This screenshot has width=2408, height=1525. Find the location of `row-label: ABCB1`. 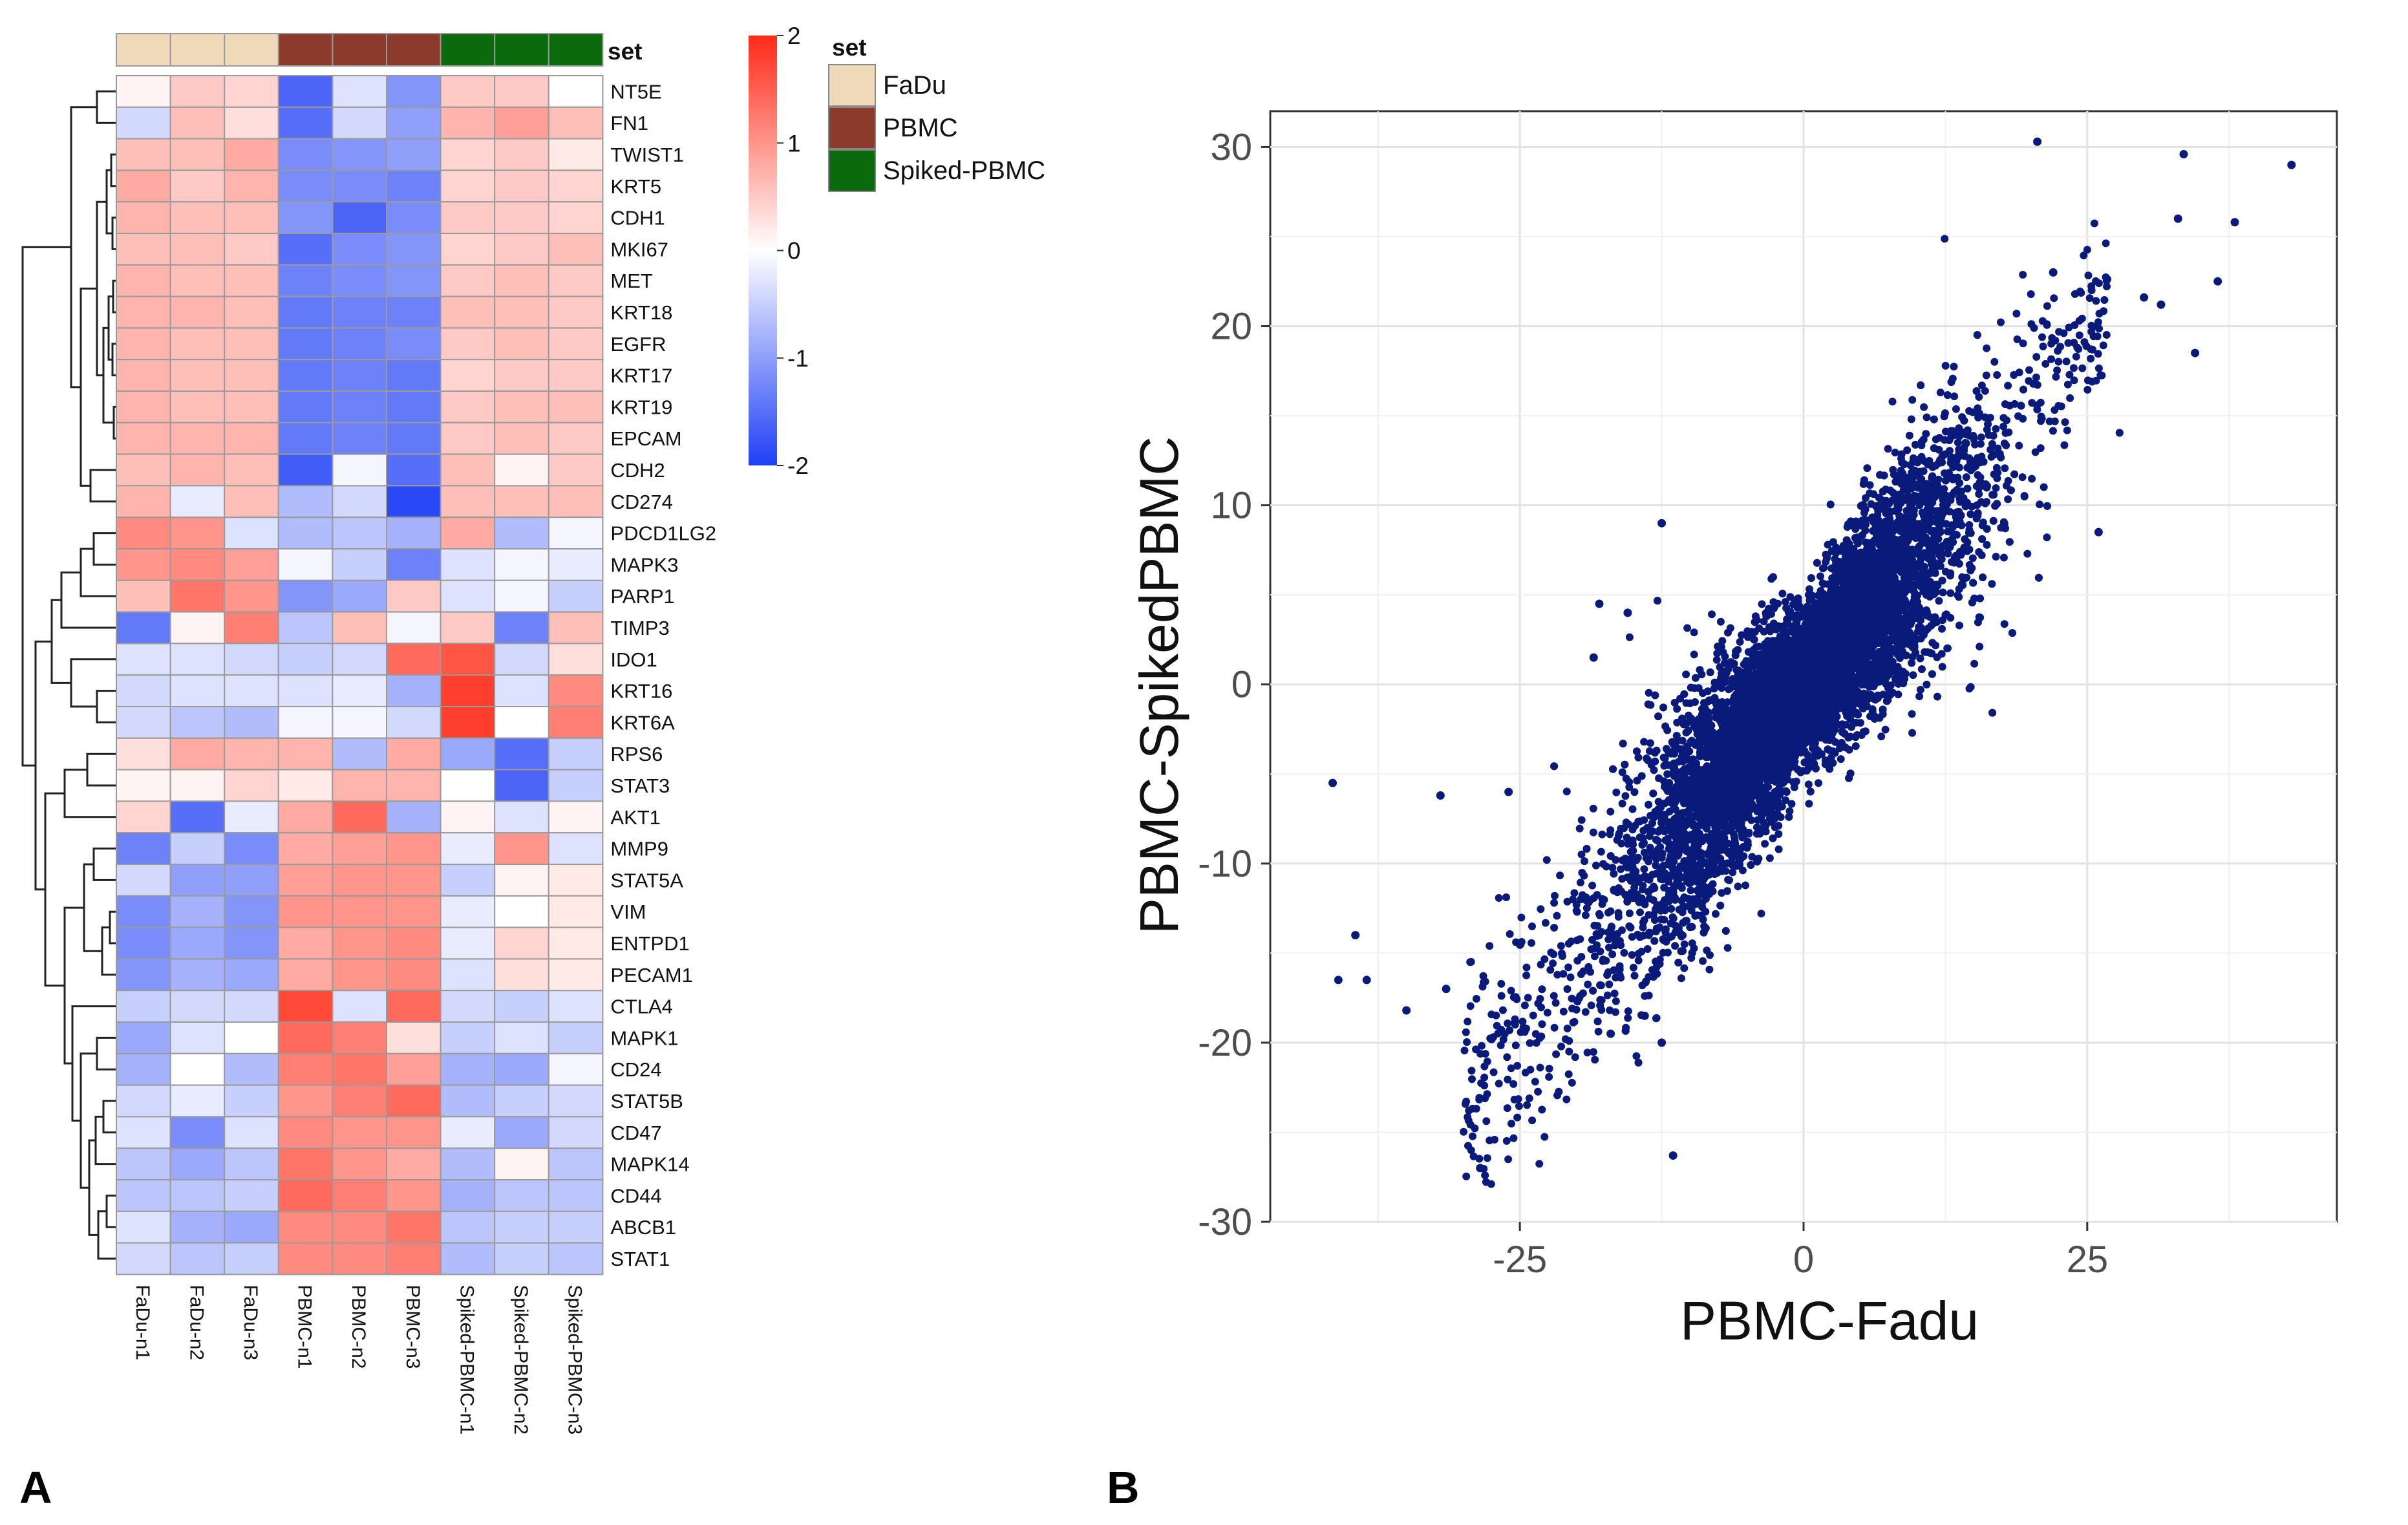

row-label: ABCB1 is located at coordinates (643, 1227).